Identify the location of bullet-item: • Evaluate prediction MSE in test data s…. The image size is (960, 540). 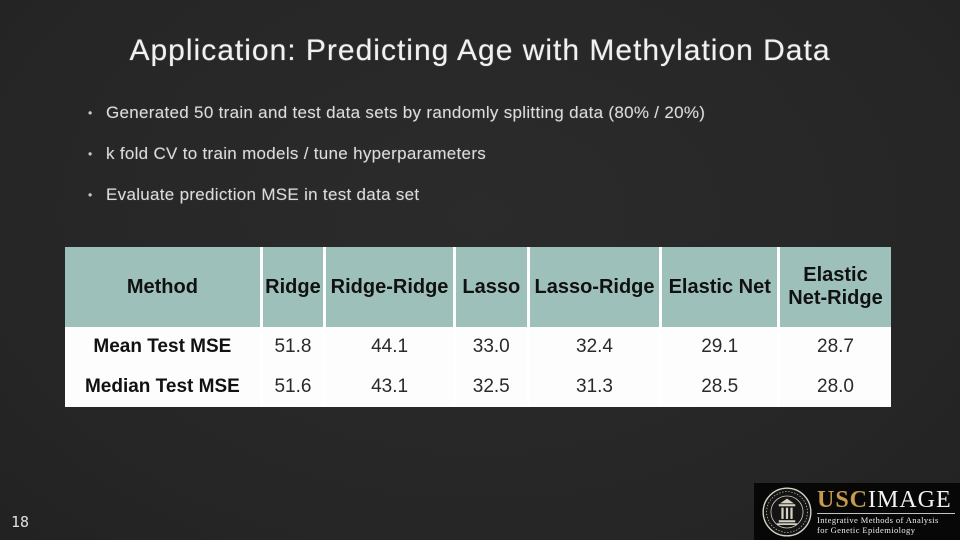
(504, 195).